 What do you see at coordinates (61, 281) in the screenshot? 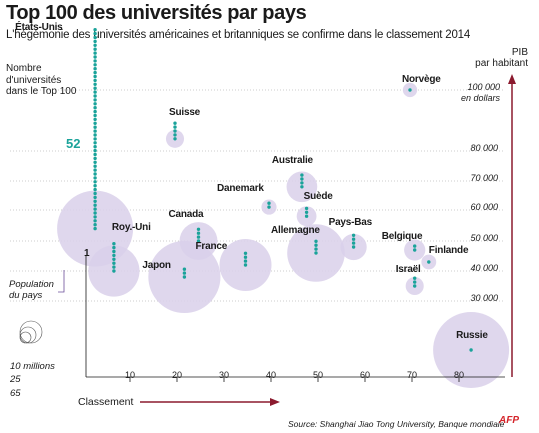
I see `population-pointer` at bounding box center [61, 281].